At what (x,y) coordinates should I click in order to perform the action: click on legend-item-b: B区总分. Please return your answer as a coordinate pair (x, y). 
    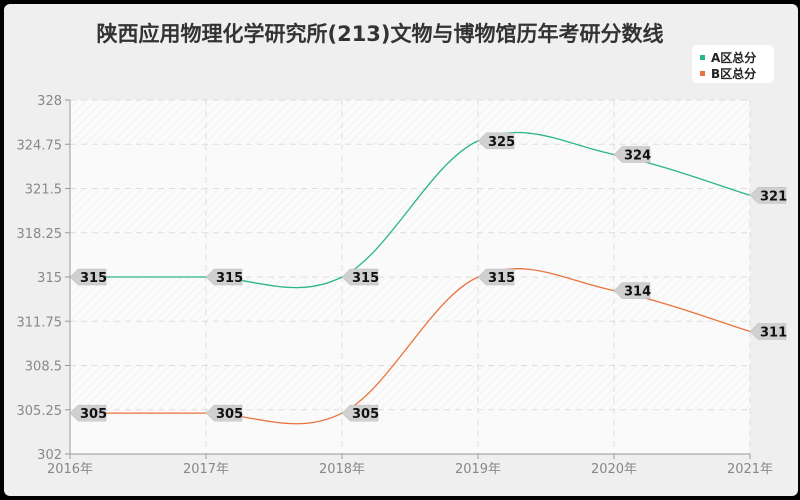
    Looking at the image, I should click on (728, 73).